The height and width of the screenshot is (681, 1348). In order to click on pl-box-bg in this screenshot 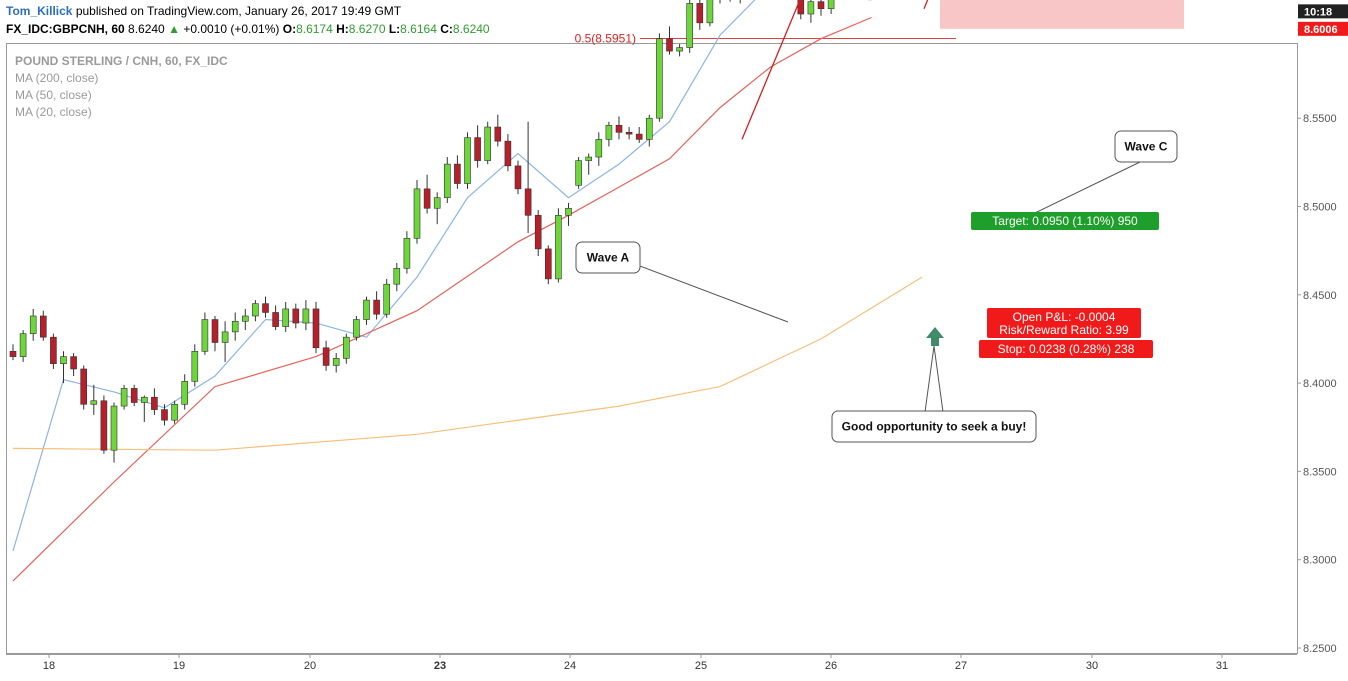, I will do `click(1064, 323)`.